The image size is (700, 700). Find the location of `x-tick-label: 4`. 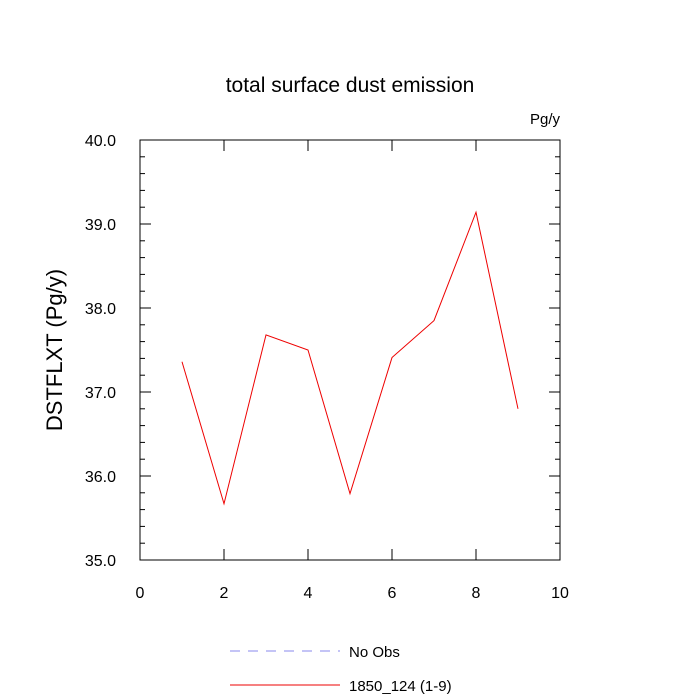

x-tick-label: 4 is located at coordinates (308, 593).